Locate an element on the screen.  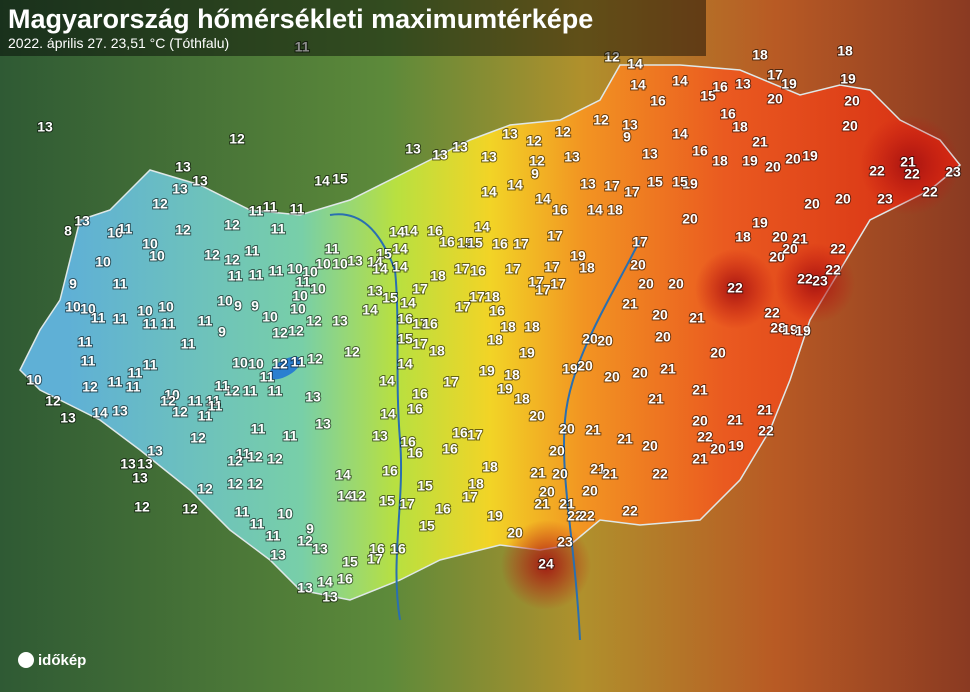
title: Magyarország hőmérsékleti maximumtérképe is located at coordinates (300, 19).